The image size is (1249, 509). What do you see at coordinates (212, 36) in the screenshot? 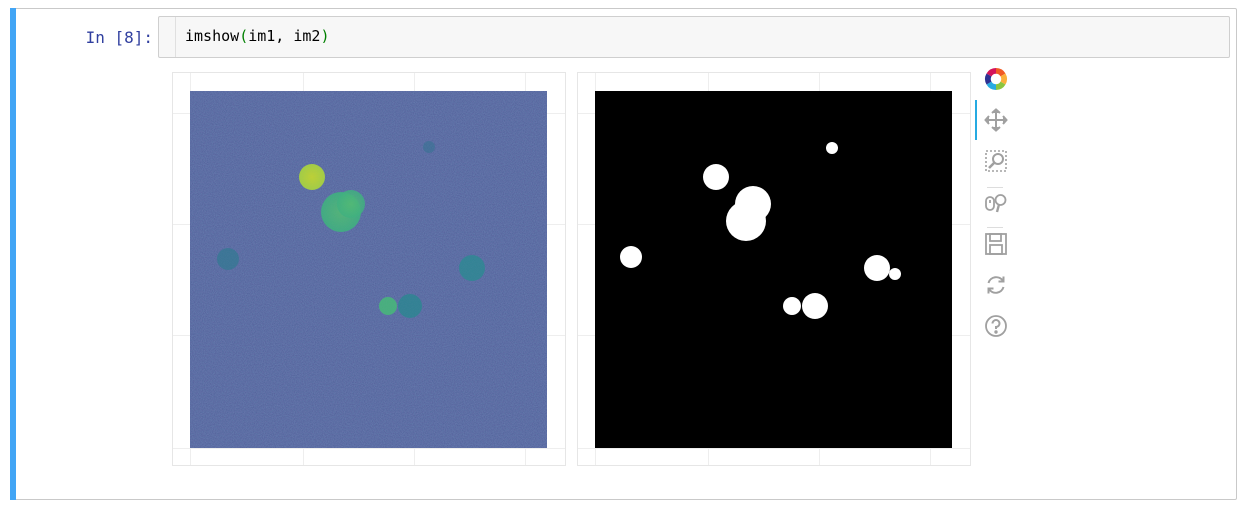
I see `code-function: imshow` at bounding box center [212, 36].